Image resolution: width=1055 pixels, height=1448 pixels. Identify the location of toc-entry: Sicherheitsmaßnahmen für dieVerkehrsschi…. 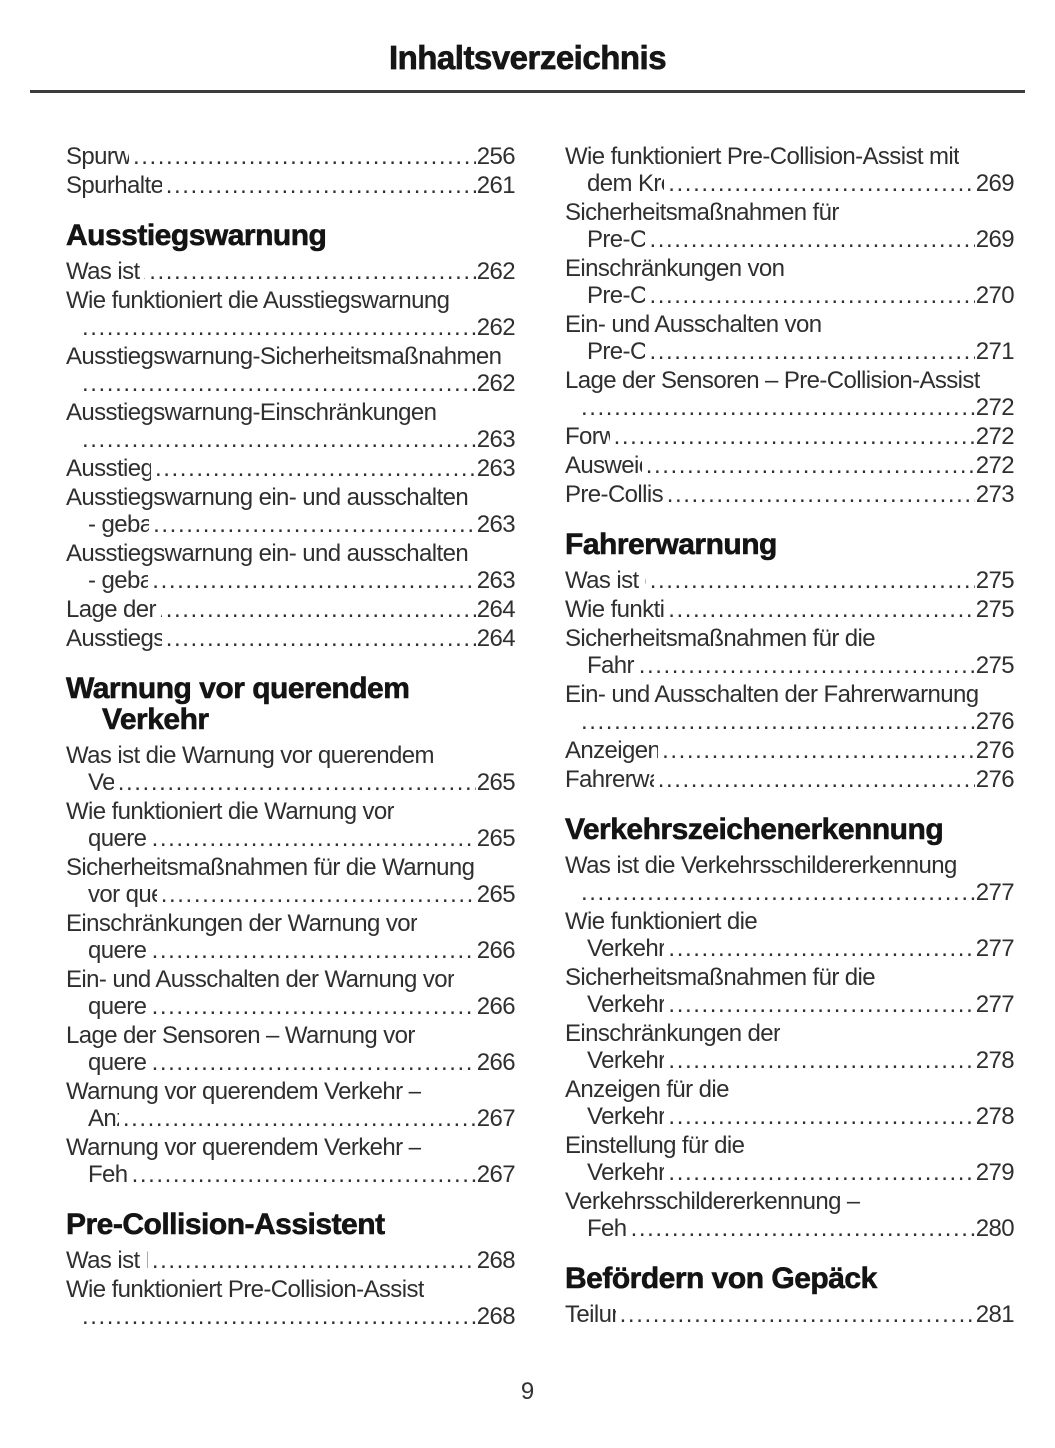
(790, 991).